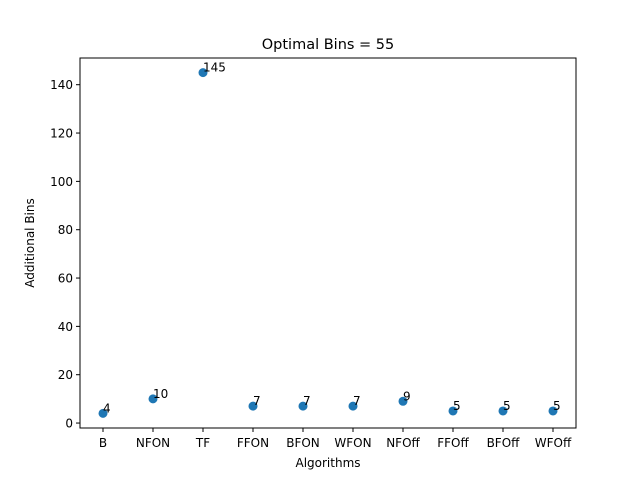  What do you see at coordinates (103, 443) in the screenshot?
I see `x-tick-label: B` at bounding box center [103, 443].